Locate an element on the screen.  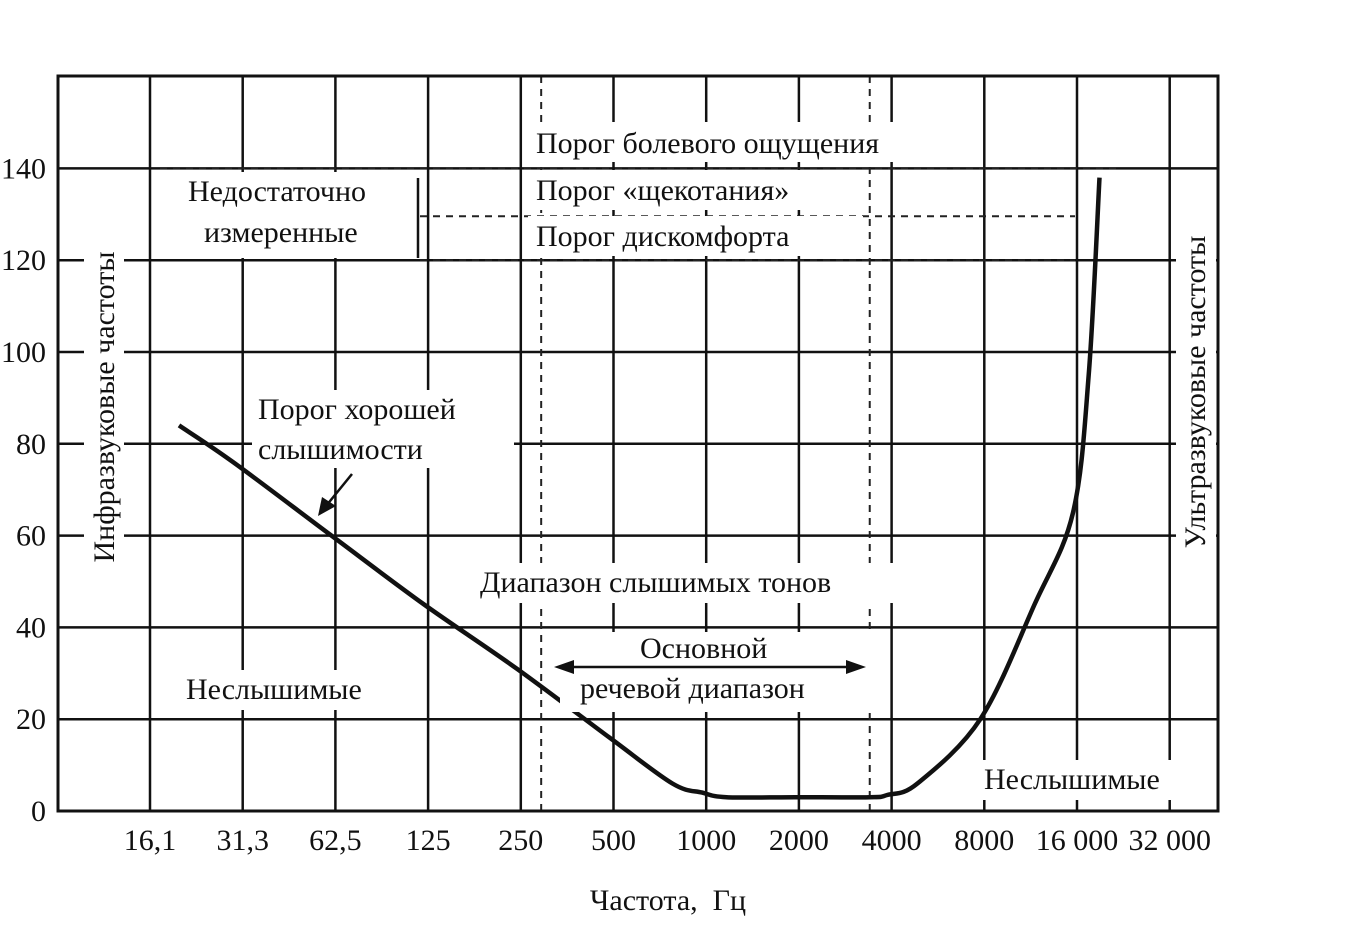
x-tick-label: 500 is located at coordinates (613, 840).